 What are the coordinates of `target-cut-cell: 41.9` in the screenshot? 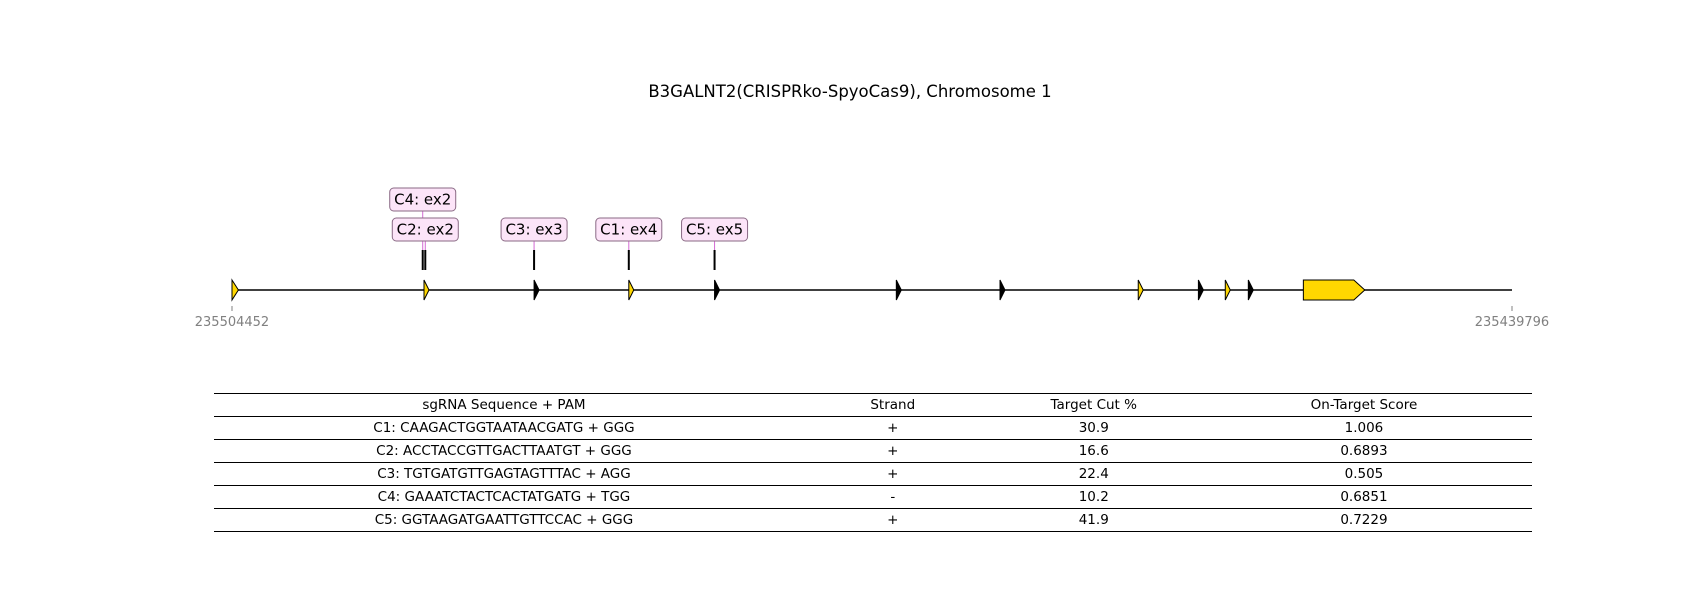 It's located at (1093, 520).